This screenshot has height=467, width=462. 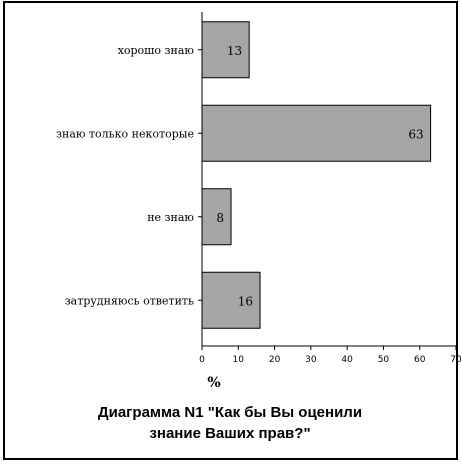 What do you see at coordinates (456, 360) in the screenshot?
I see `x-tick-label-7: 70` at bounding box center [456, 360].